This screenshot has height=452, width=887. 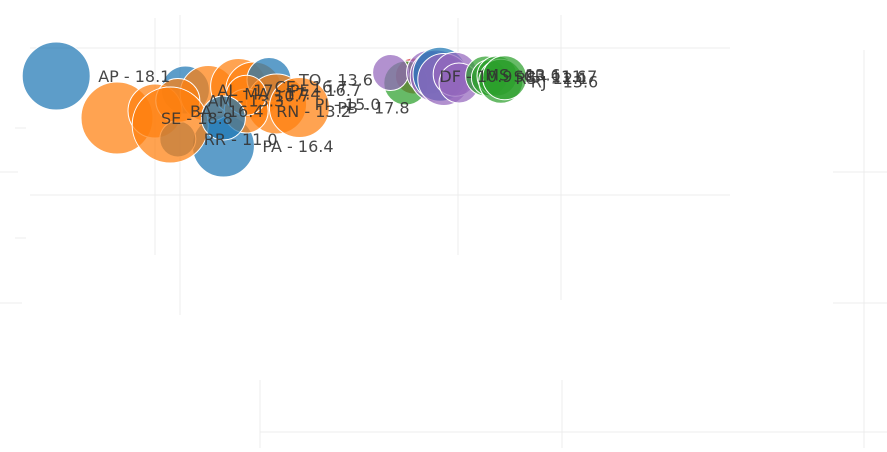 I want to click on bubble-label: TO - 13.6, so click(x=335, y=80).